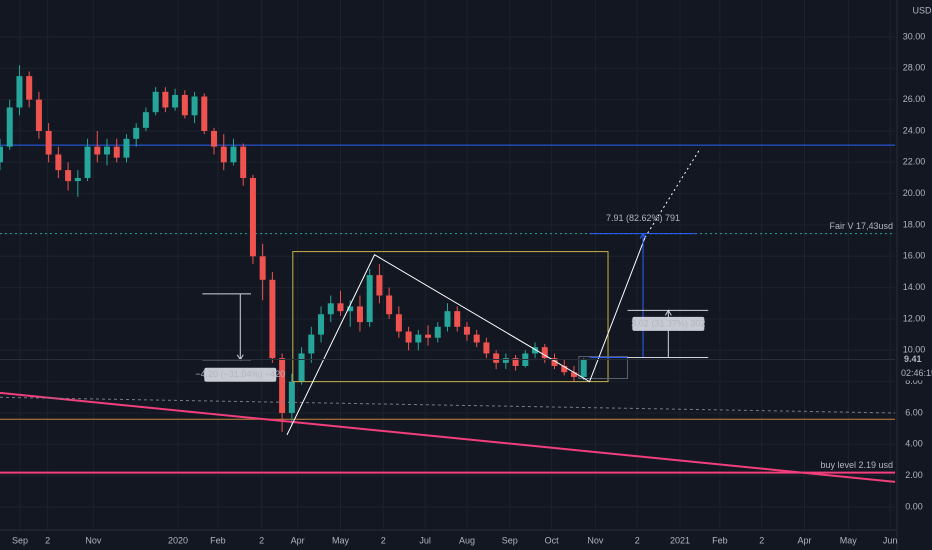  I want to click on y-tick-label: 24.00, so click(914, 130).